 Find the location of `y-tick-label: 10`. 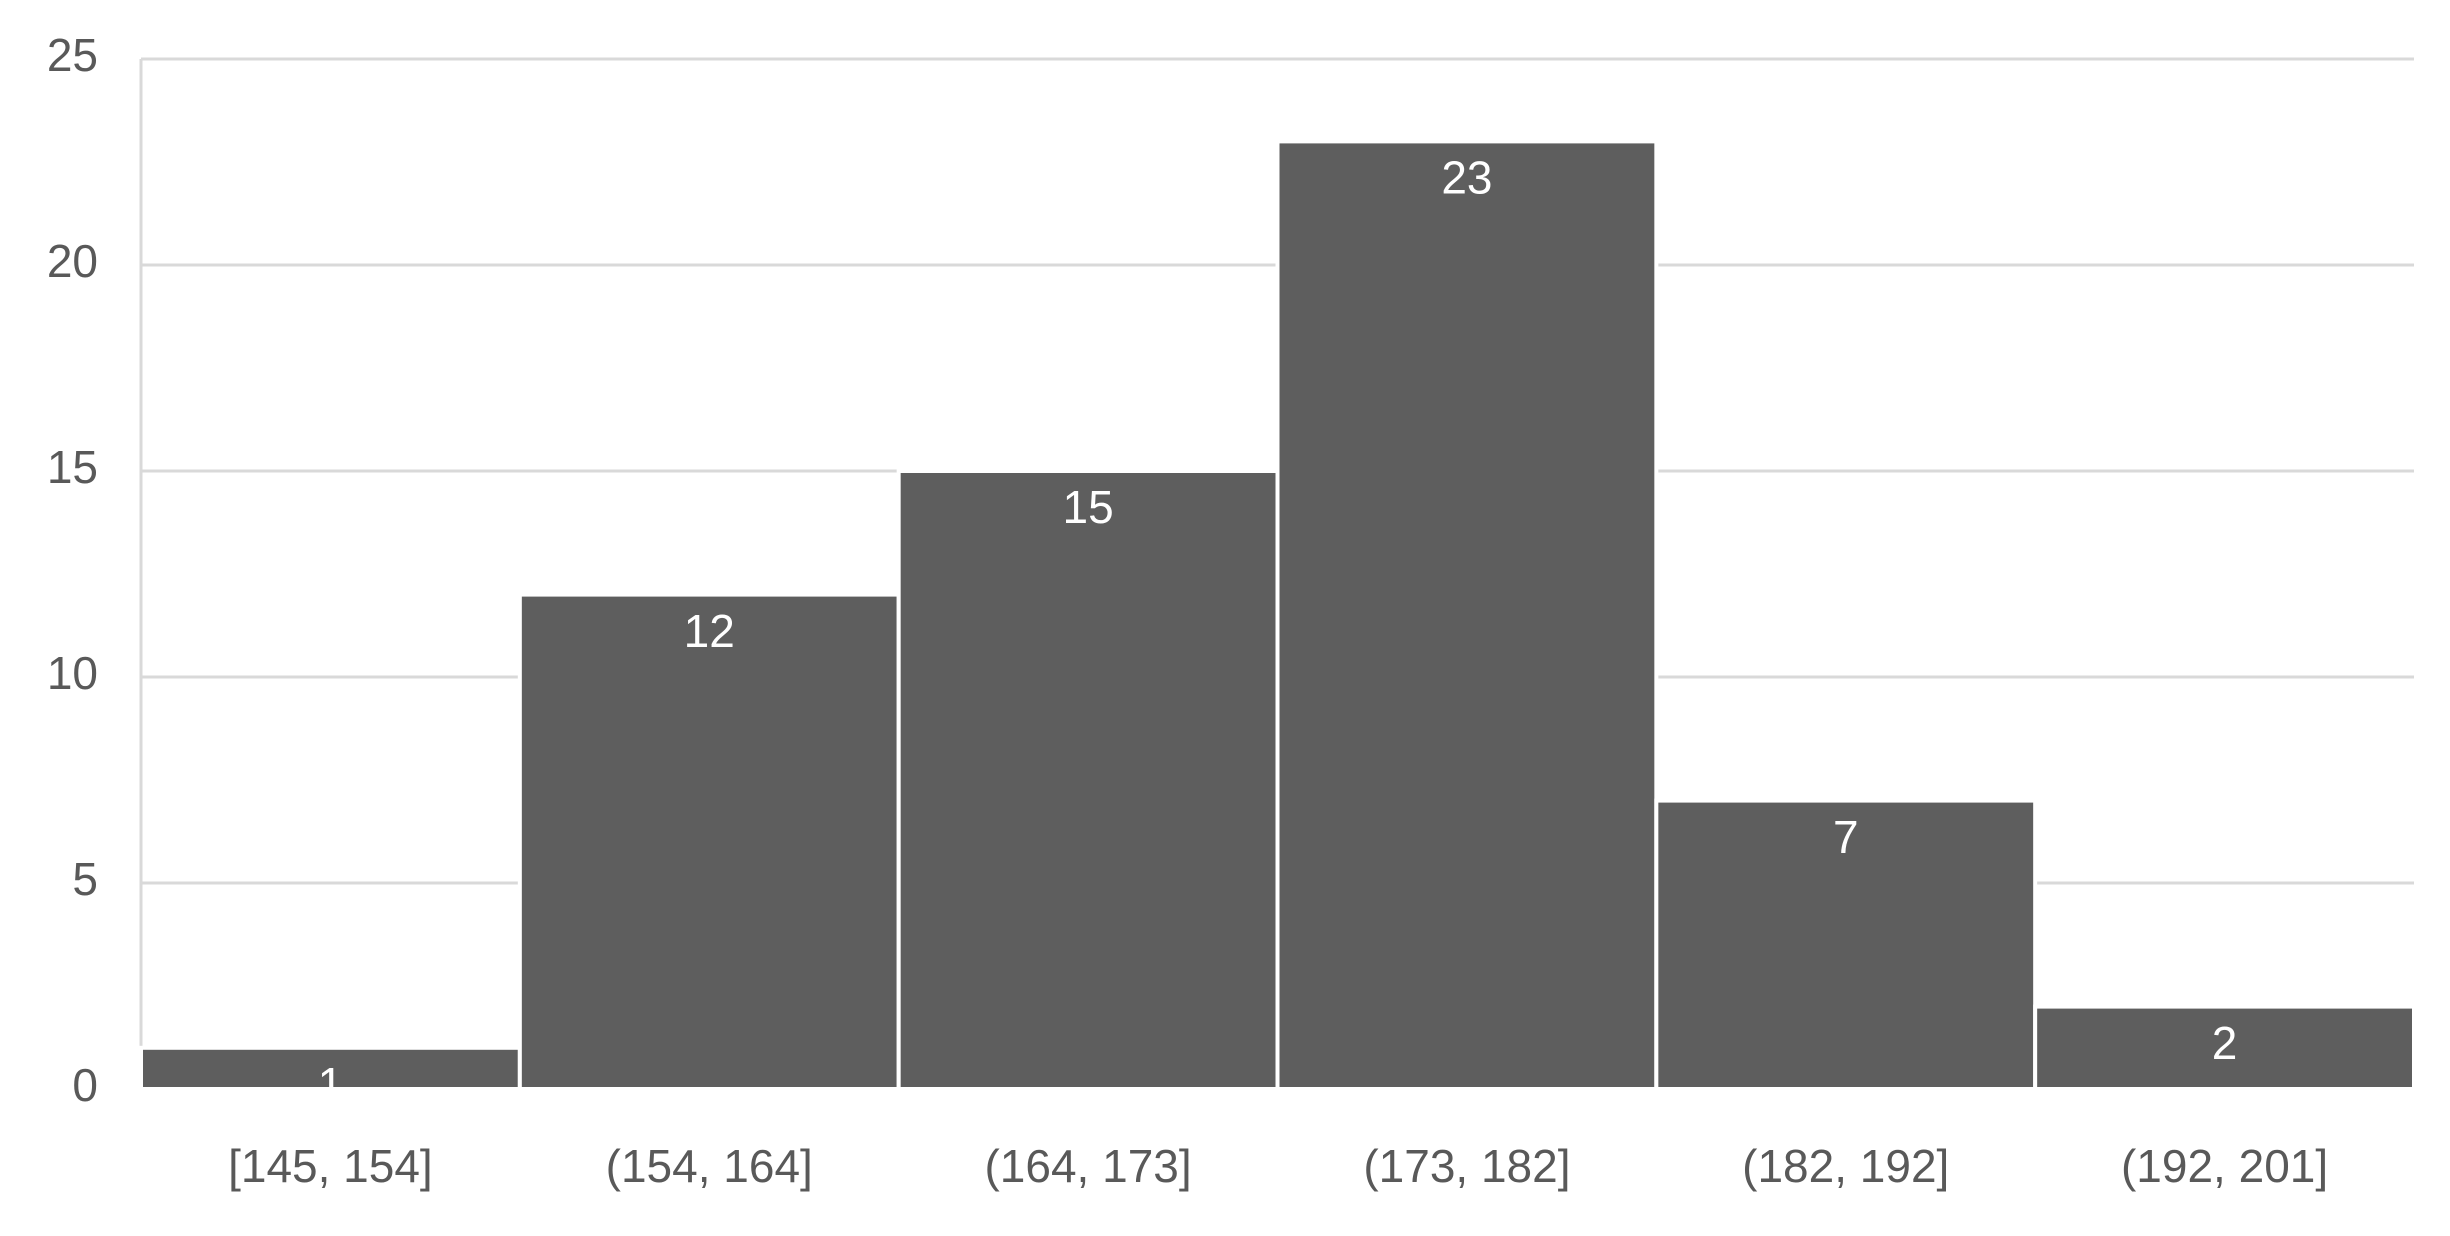

y-tick-label: 10 is located at coordinates (72, 673).